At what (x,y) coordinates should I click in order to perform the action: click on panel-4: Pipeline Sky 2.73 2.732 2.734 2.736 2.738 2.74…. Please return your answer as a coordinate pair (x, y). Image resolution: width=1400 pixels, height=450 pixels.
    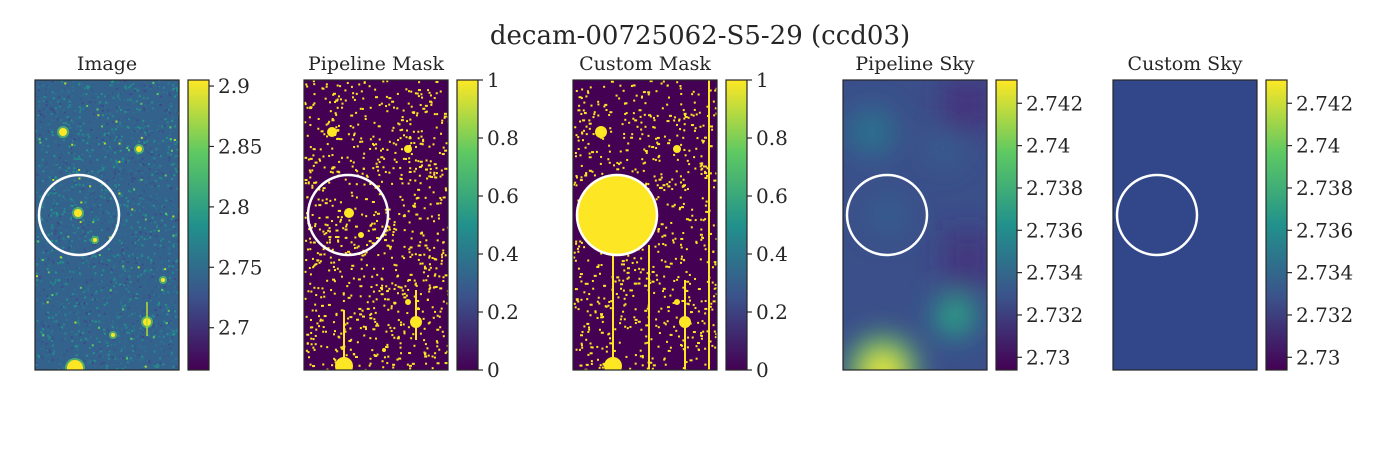
    Looking at the image, I should click on (962, 212).